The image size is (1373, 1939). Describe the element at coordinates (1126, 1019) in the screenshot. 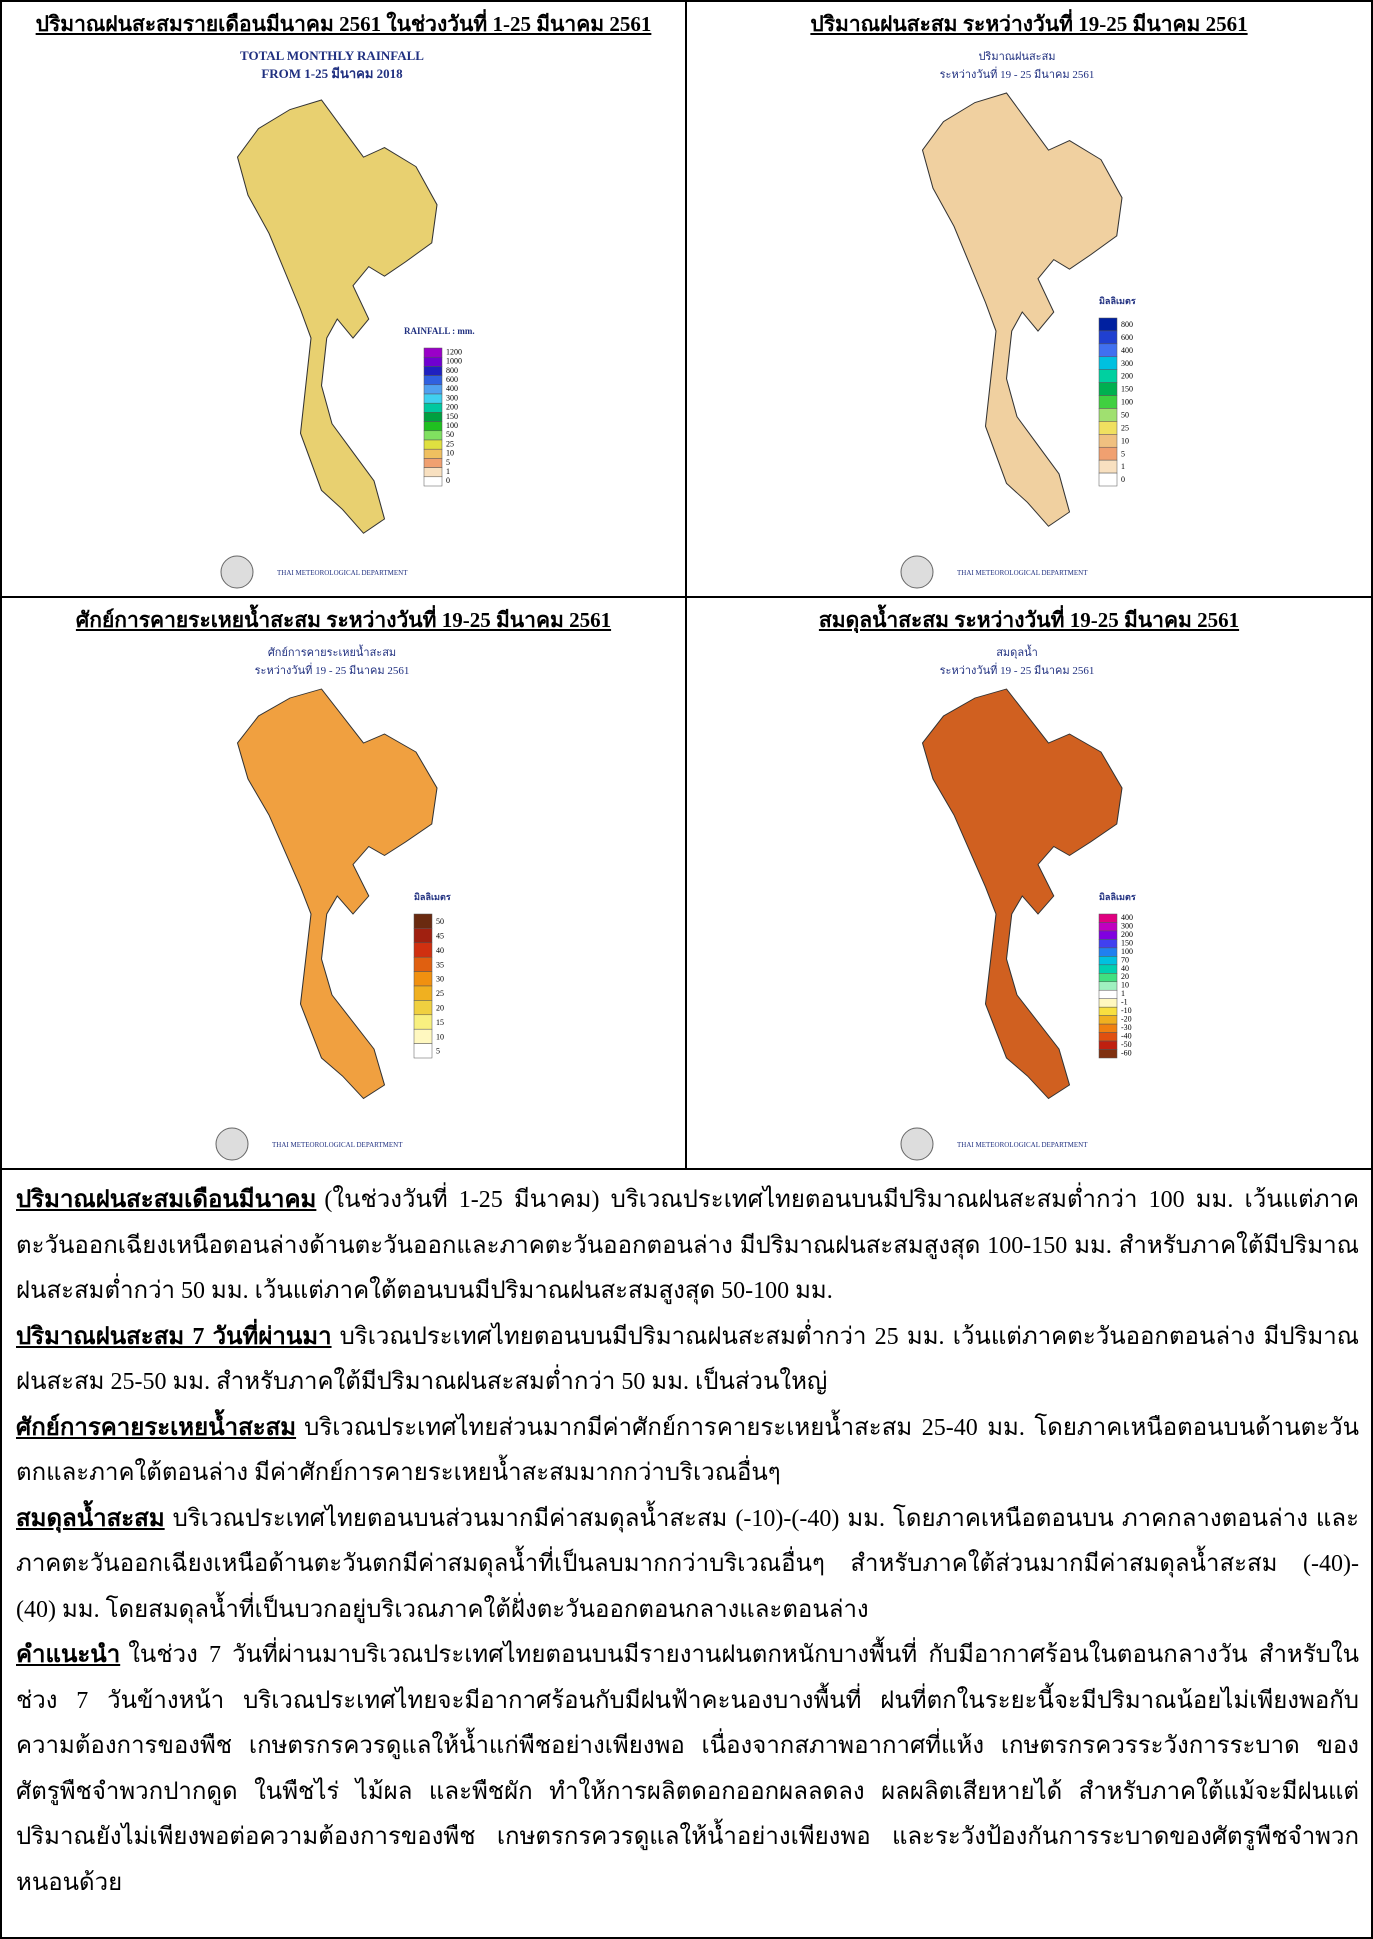

I see `legend-label: -20` at that location.